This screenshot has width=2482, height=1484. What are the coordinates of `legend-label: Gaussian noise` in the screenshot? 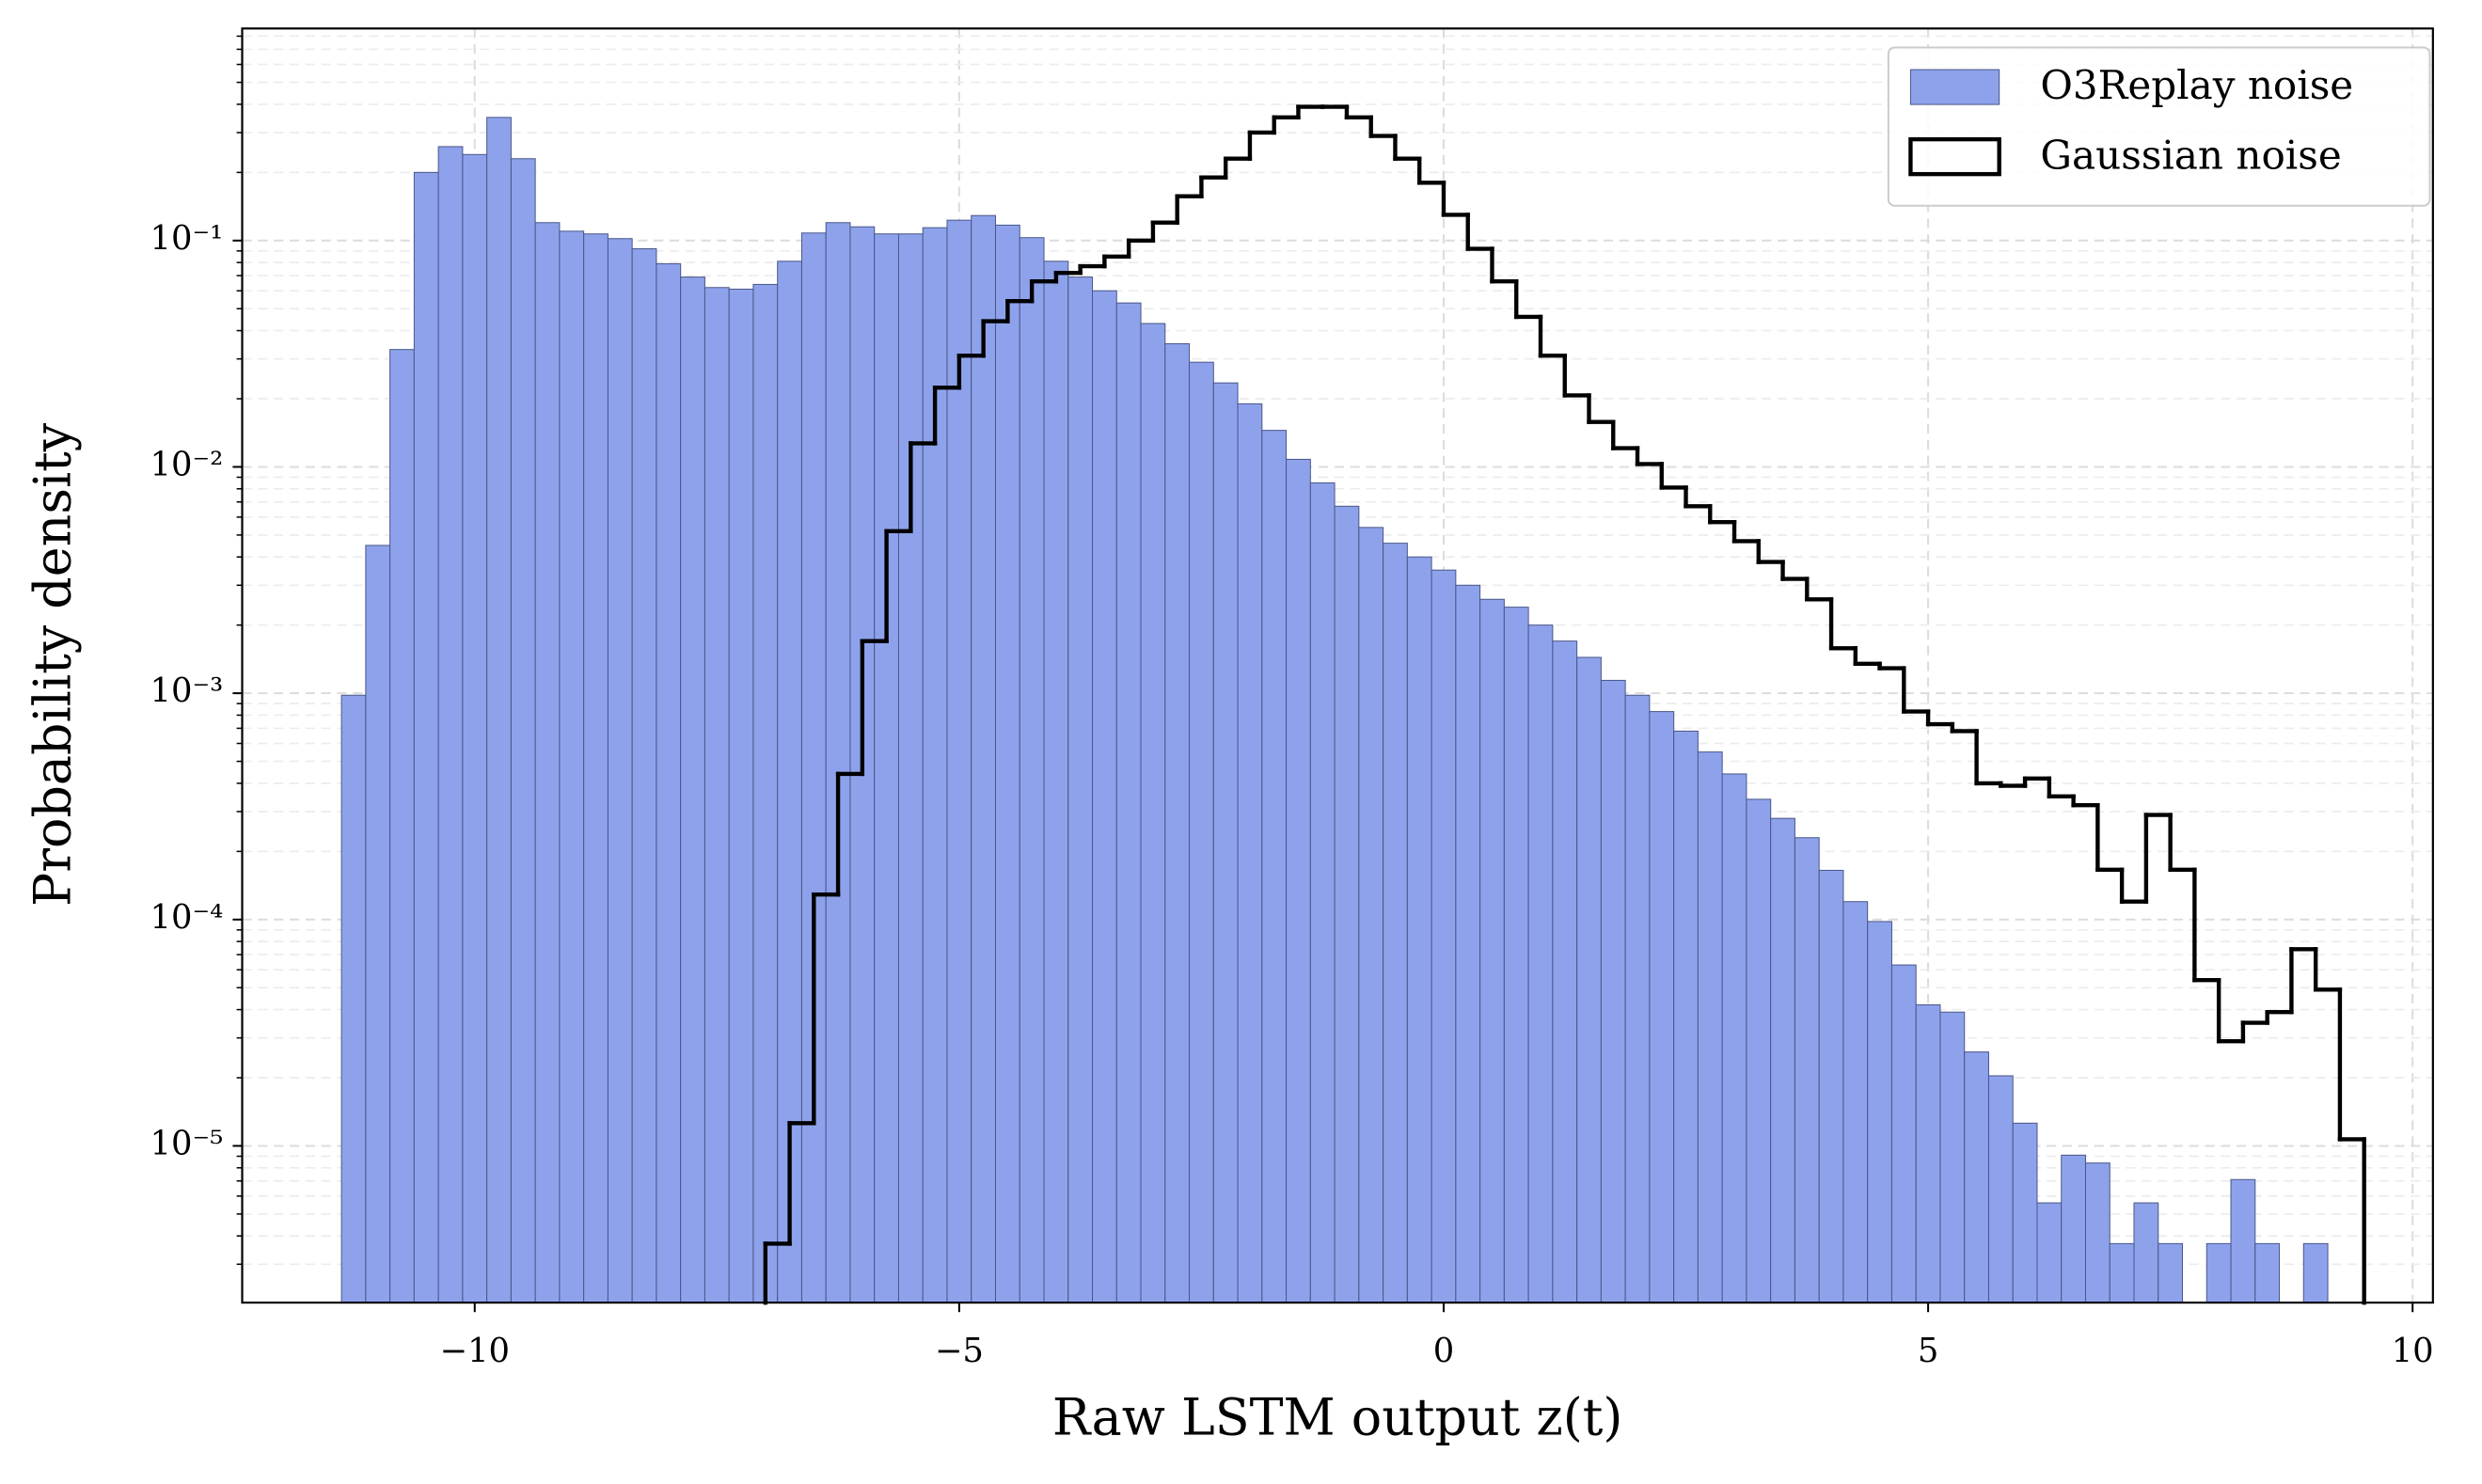 It's located at (2190, 155).